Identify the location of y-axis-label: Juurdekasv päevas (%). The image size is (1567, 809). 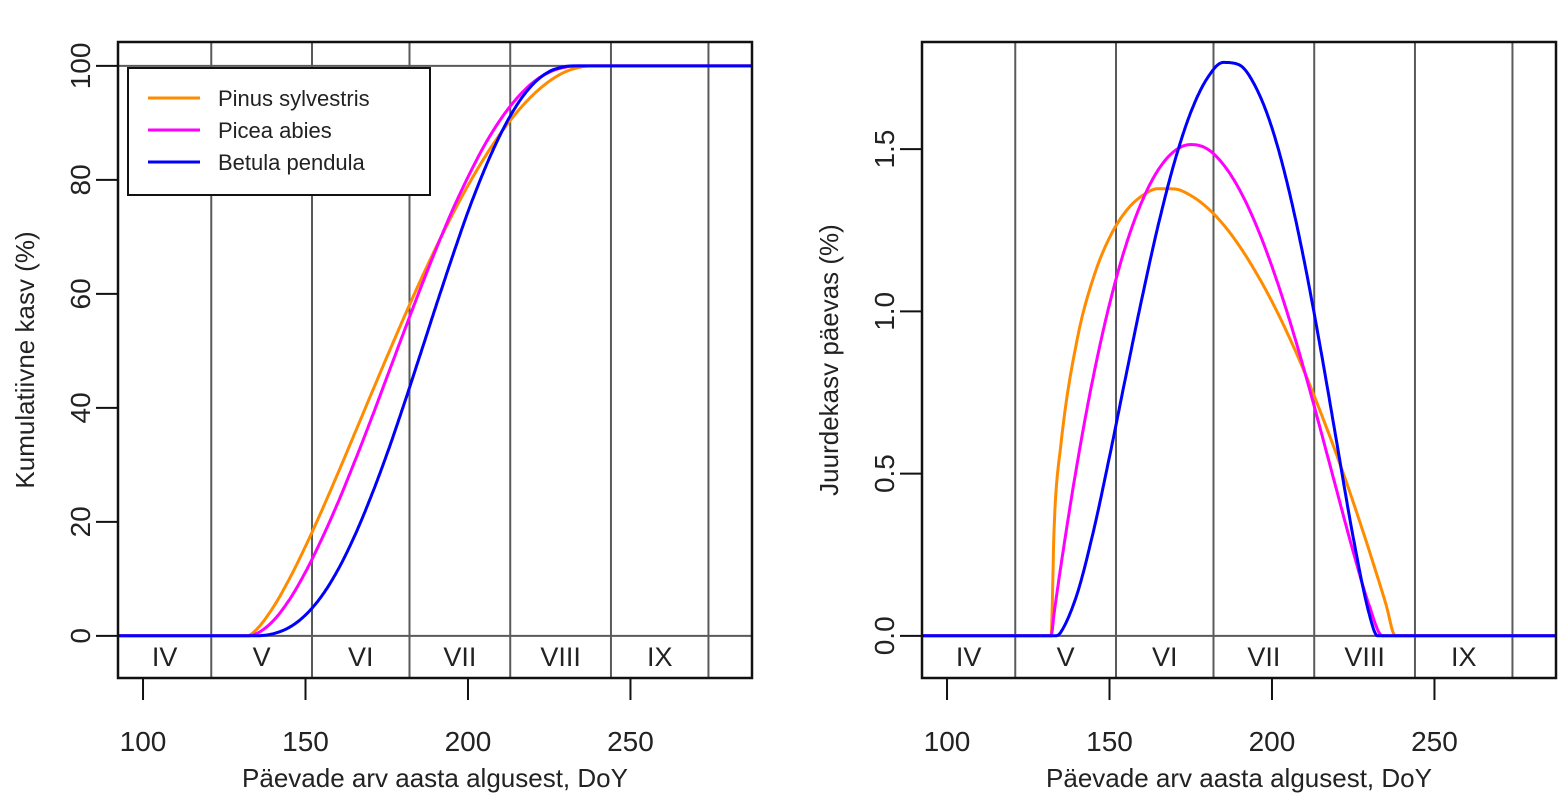
(829, 360).